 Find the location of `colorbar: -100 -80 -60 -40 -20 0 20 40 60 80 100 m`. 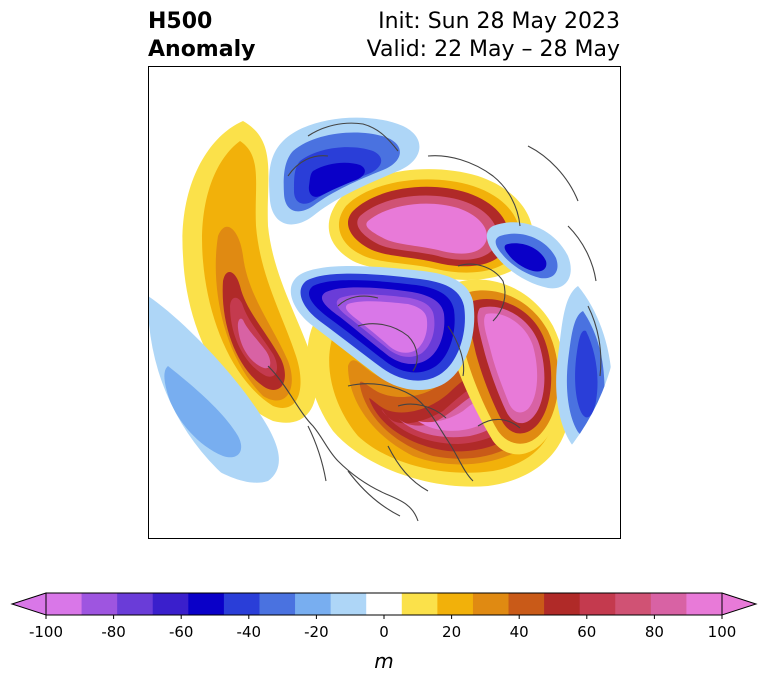

colorbar: -100 -80 -60 -40 -20 0 20 40 60 80 100 m is located at coordinates (384, 632).